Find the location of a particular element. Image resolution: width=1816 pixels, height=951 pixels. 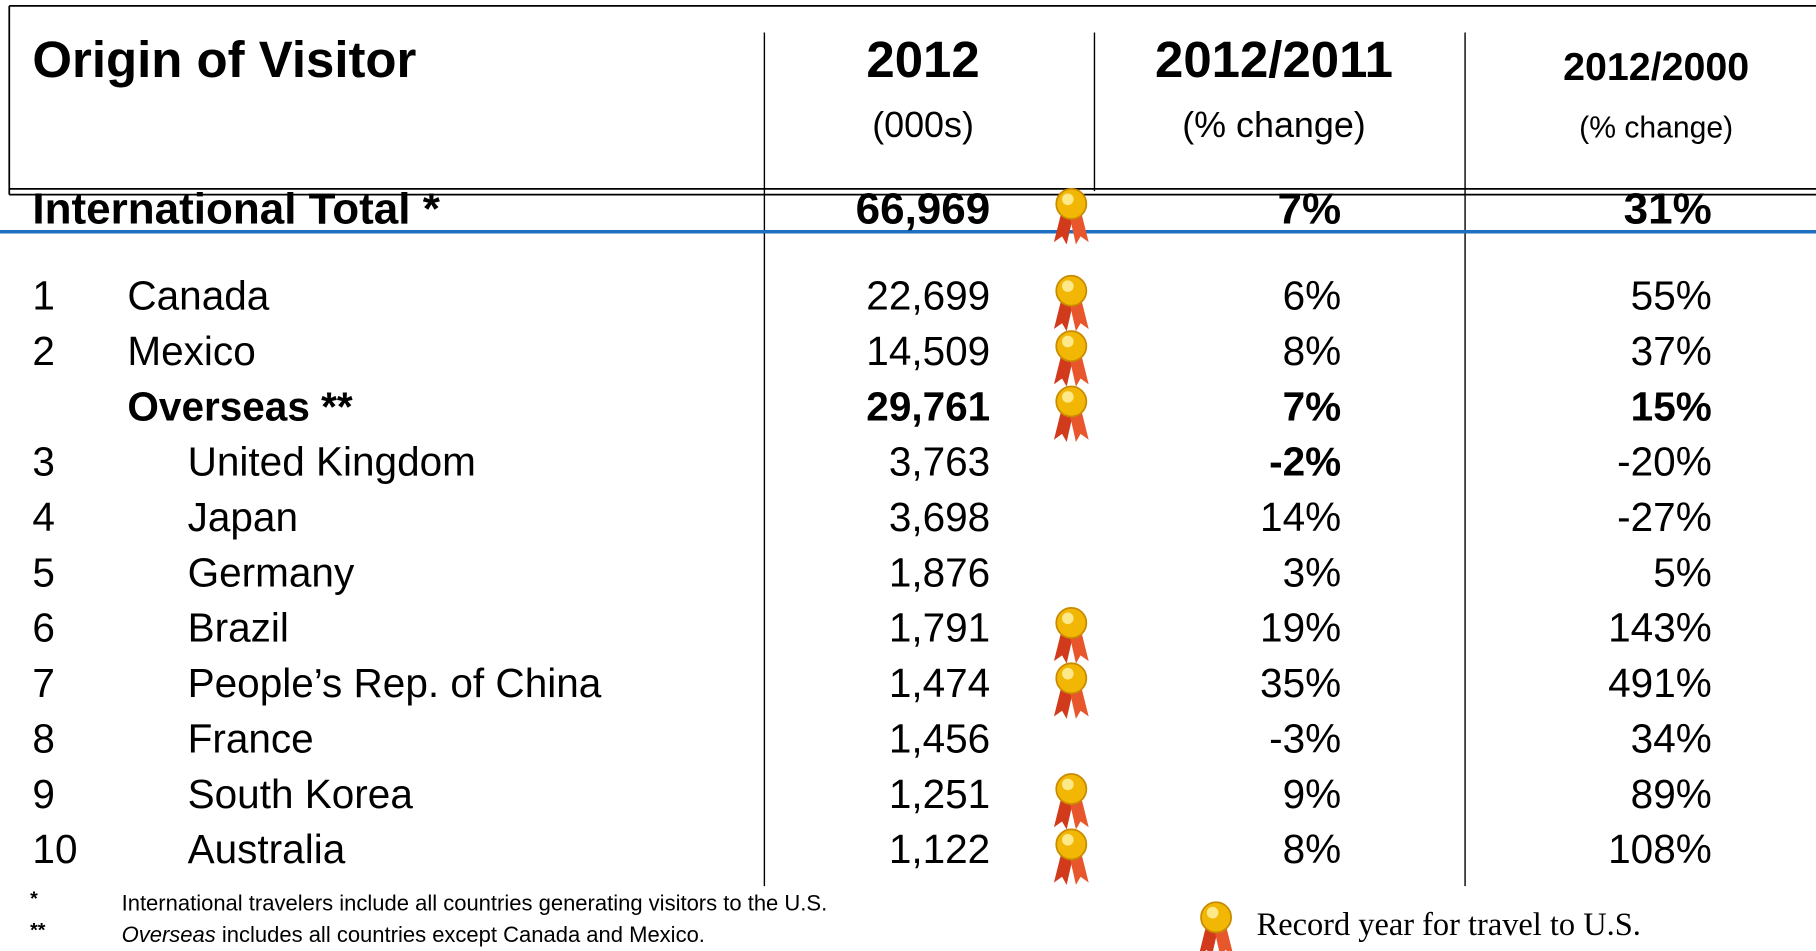

change-2011: 3% is located at coordinates (1312, 572).